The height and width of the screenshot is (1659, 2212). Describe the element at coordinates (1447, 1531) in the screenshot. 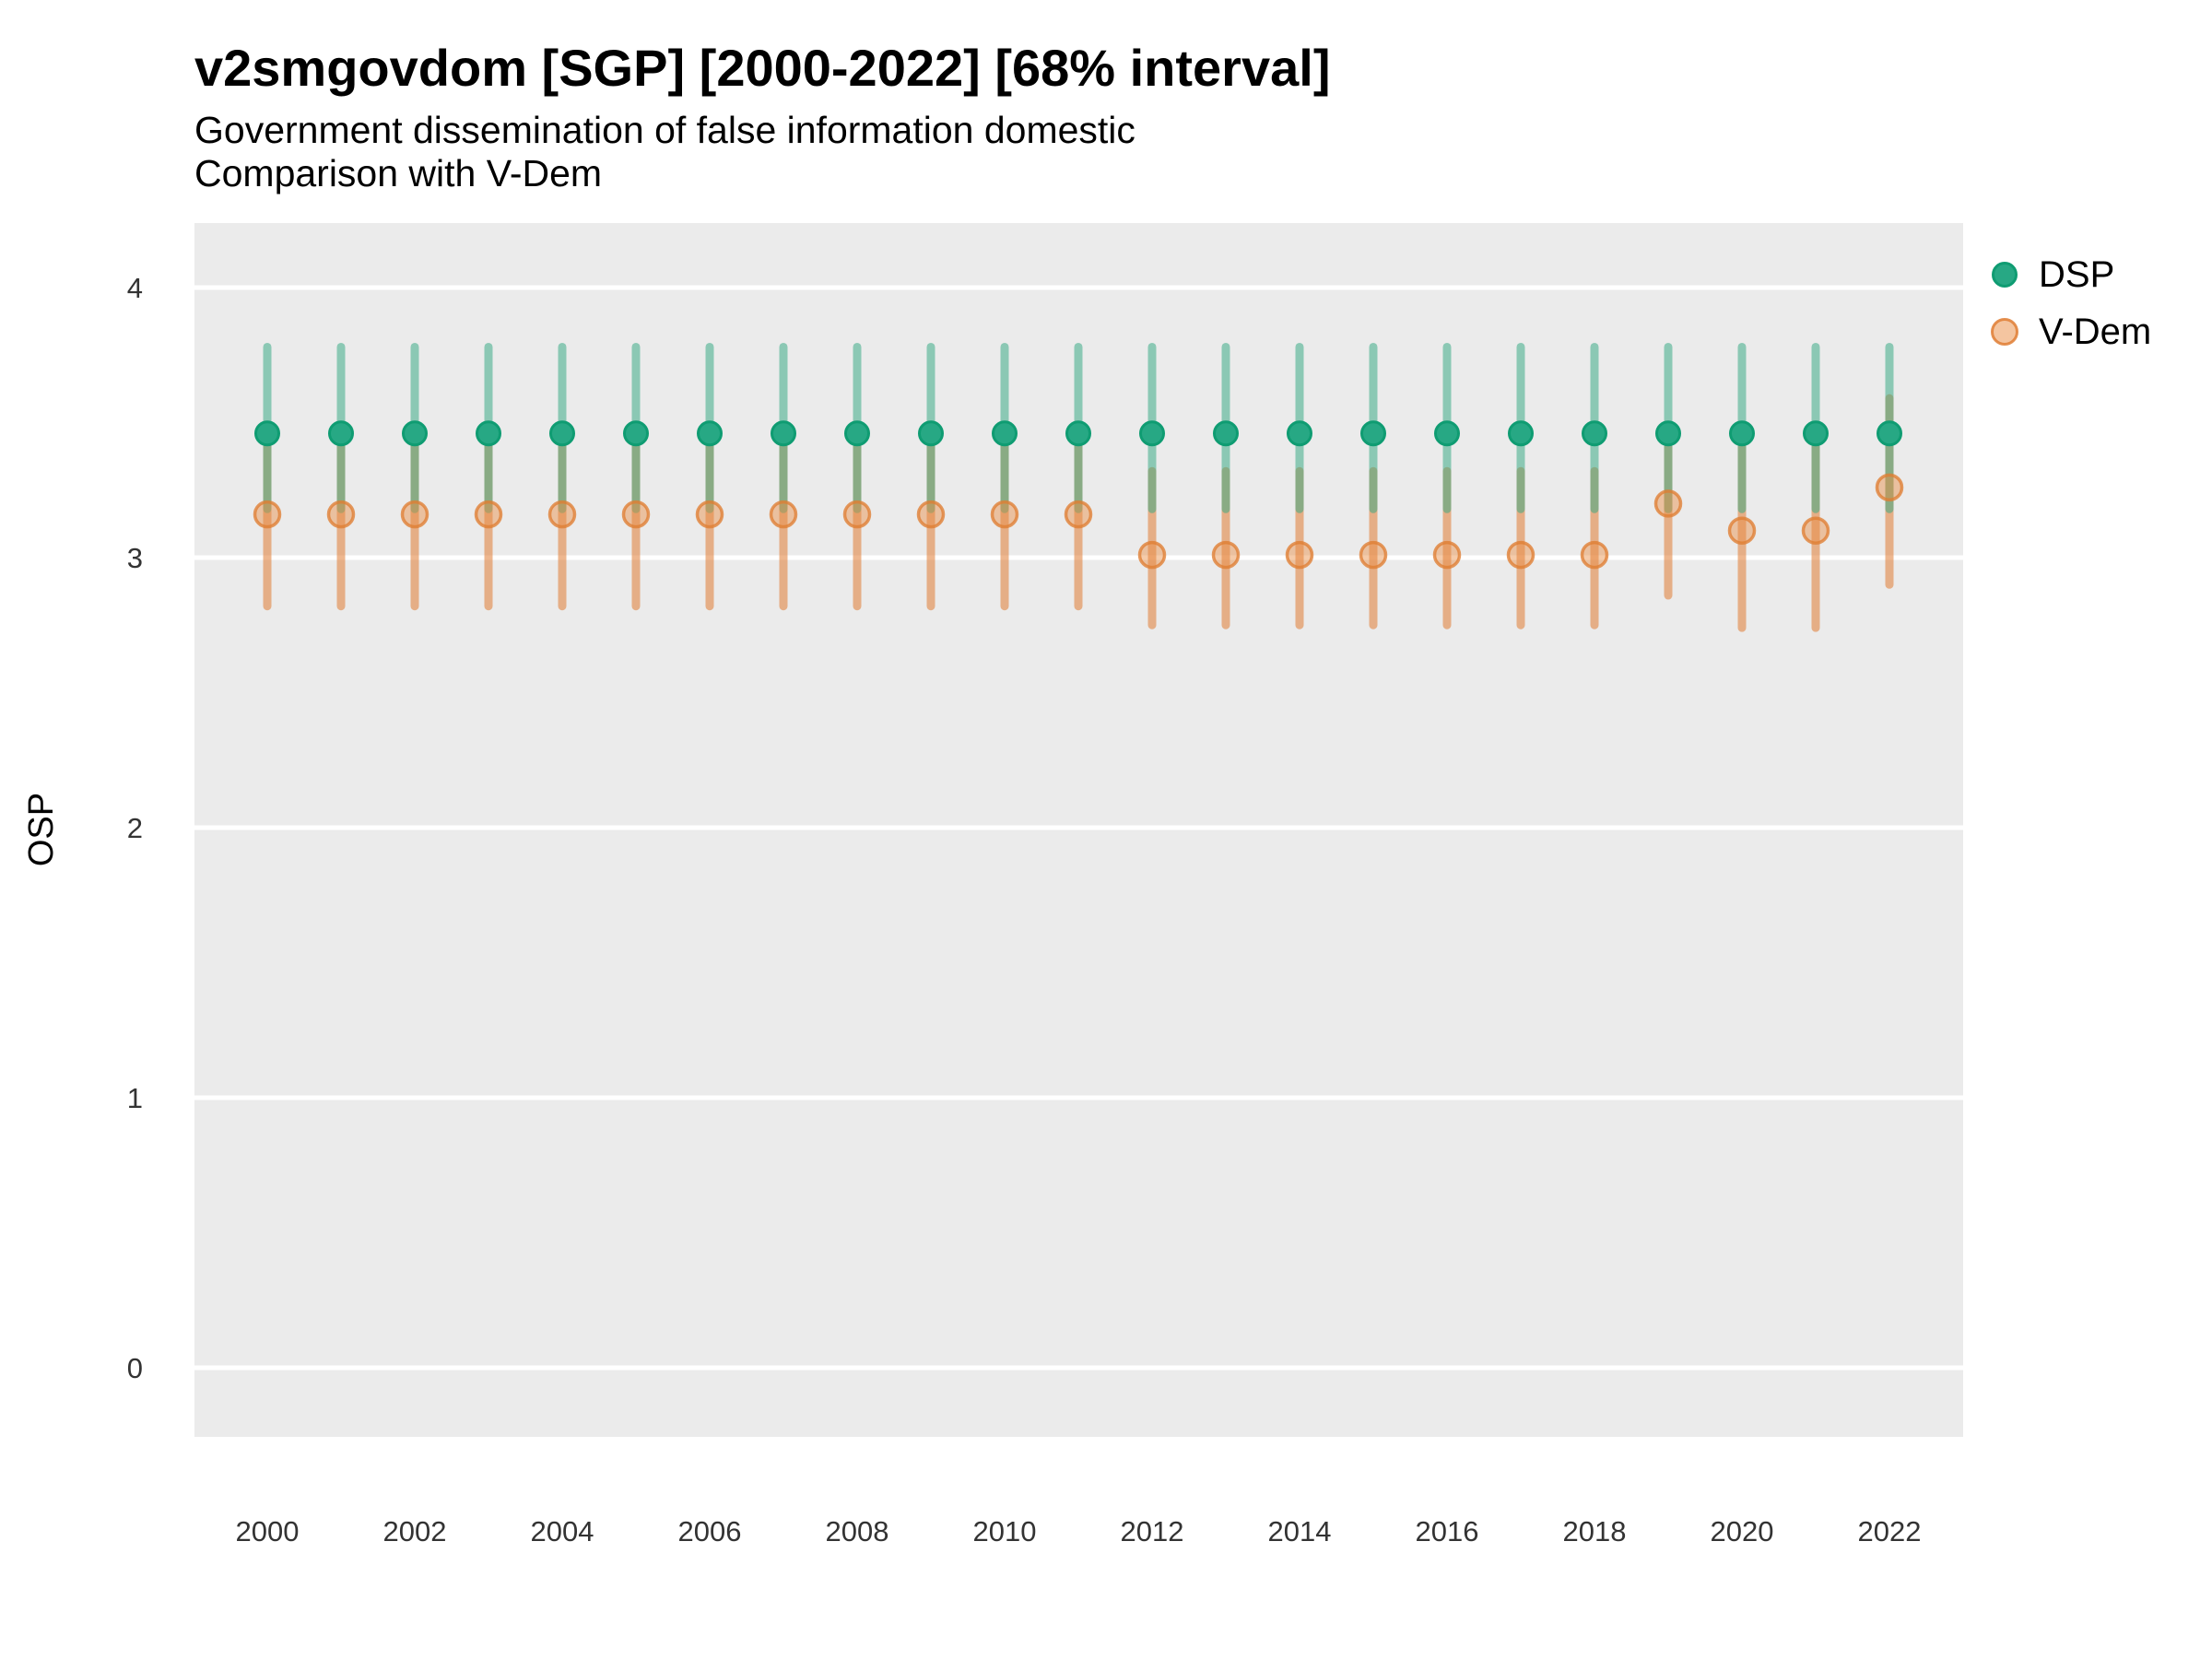

I see `x-tick-label: 2016` at that location.